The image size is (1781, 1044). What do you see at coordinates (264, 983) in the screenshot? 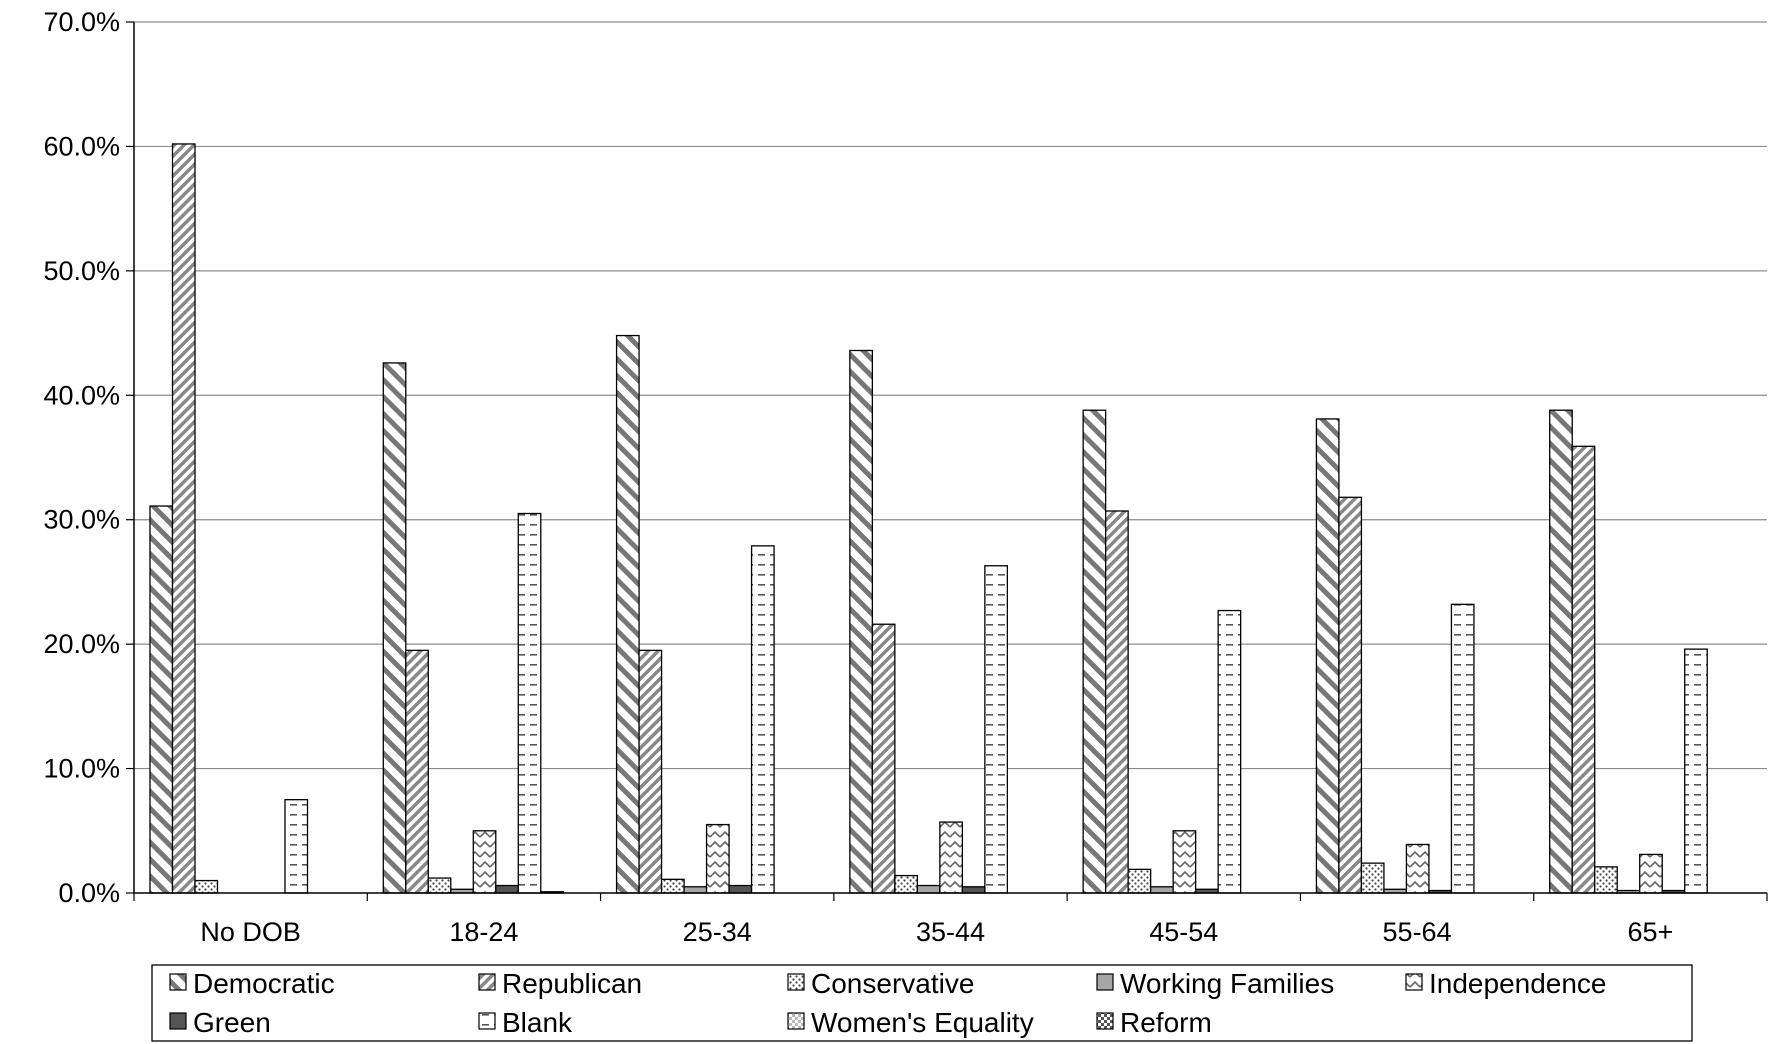
I see `legend-label: Democratic` at bounding box center [264, 983].